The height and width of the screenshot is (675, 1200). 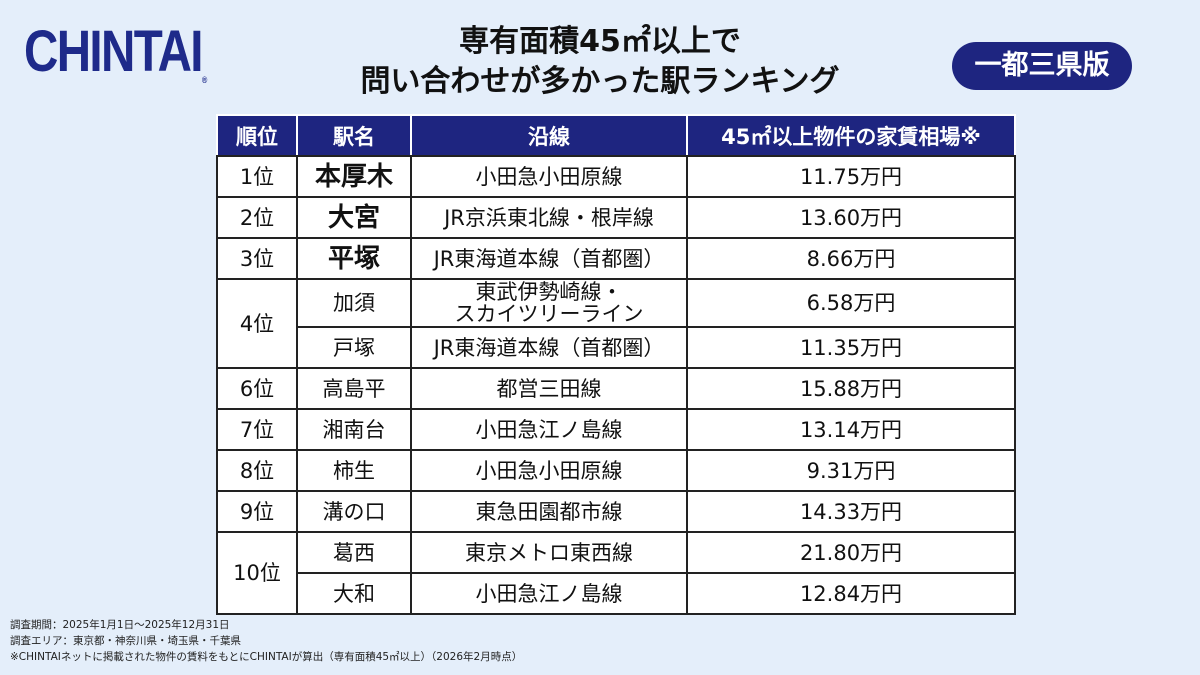 What do you see at coordinates (851, 217) in the screenshot?
I see `rent-cell: 13.60万円` at bounding box center [851, 217].